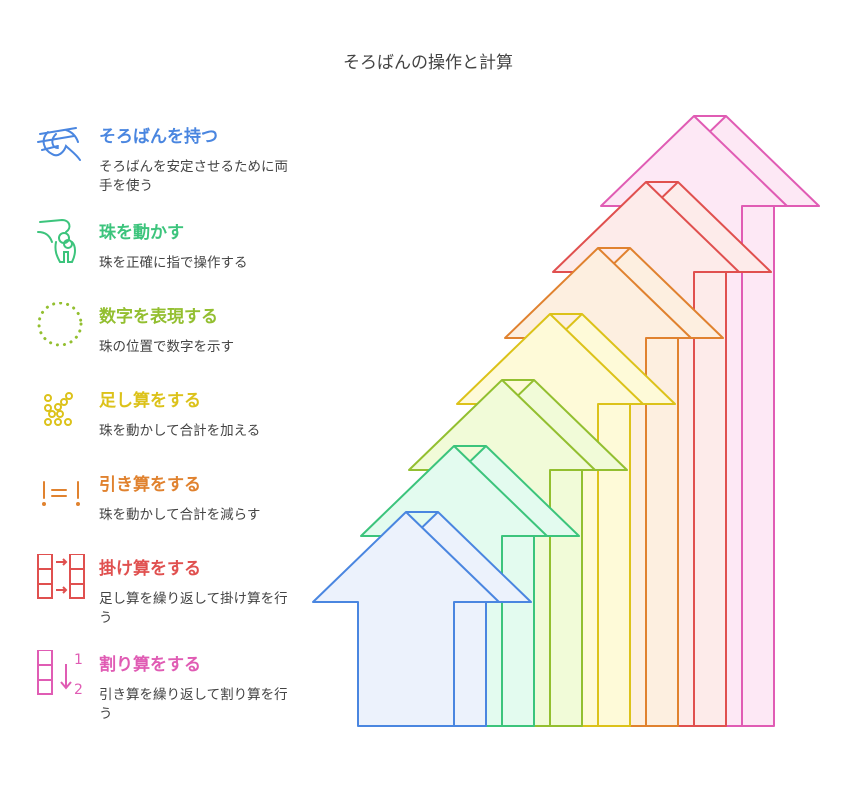 The width and height of the screenshot is (856, 794). Describe the element at coordinates (56, 240) in the screenshot. I see `finger-moving-bead-icon` at that location.